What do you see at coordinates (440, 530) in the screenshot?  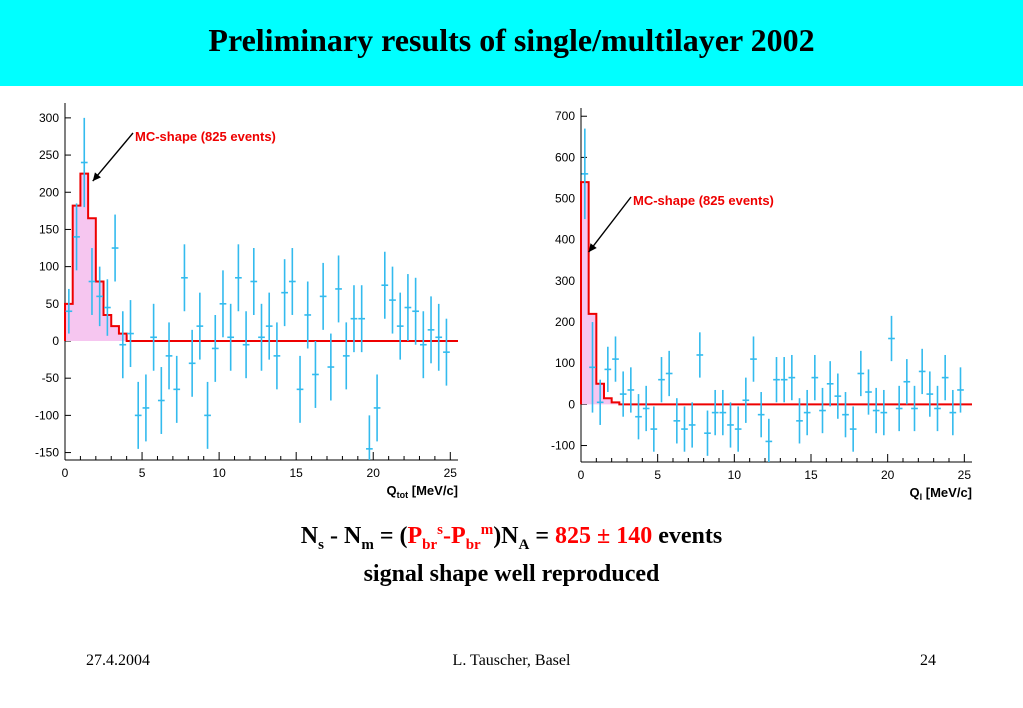 I see `formula-pbr-s-sup: s` at bounding box center [440, 530].